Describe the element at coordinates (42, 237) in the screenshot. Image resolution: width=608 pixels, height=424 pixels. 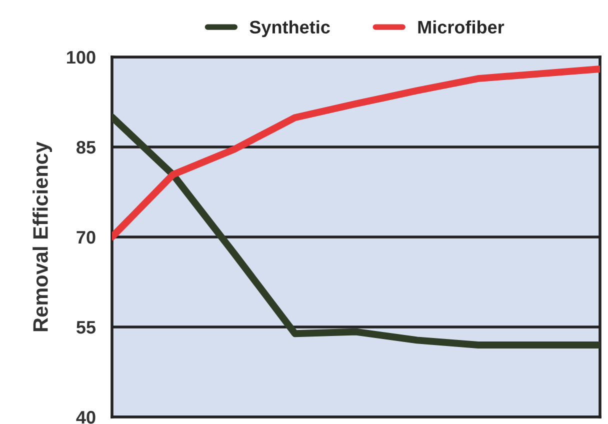
I see `y-axis-title: Removal Efficiency` at that location.